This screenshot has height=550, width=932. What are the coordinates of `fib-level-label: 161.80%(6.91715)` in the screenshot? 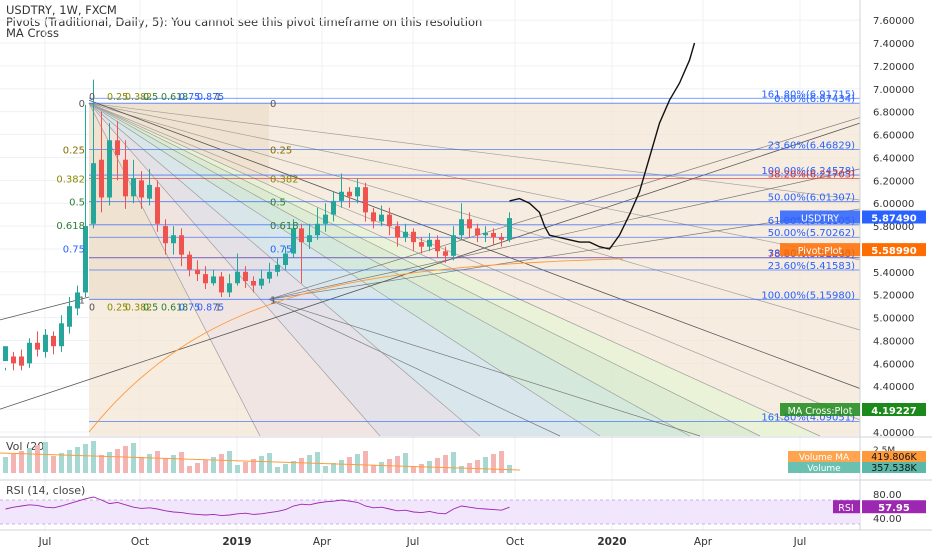 It's located at (808, 94).